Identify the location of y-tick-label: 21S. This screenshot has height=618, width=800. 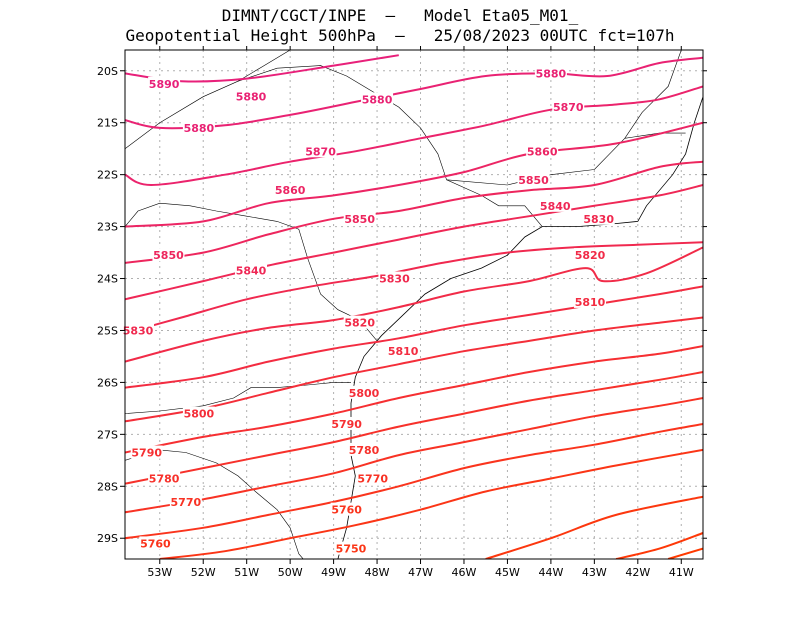
(107, 123).